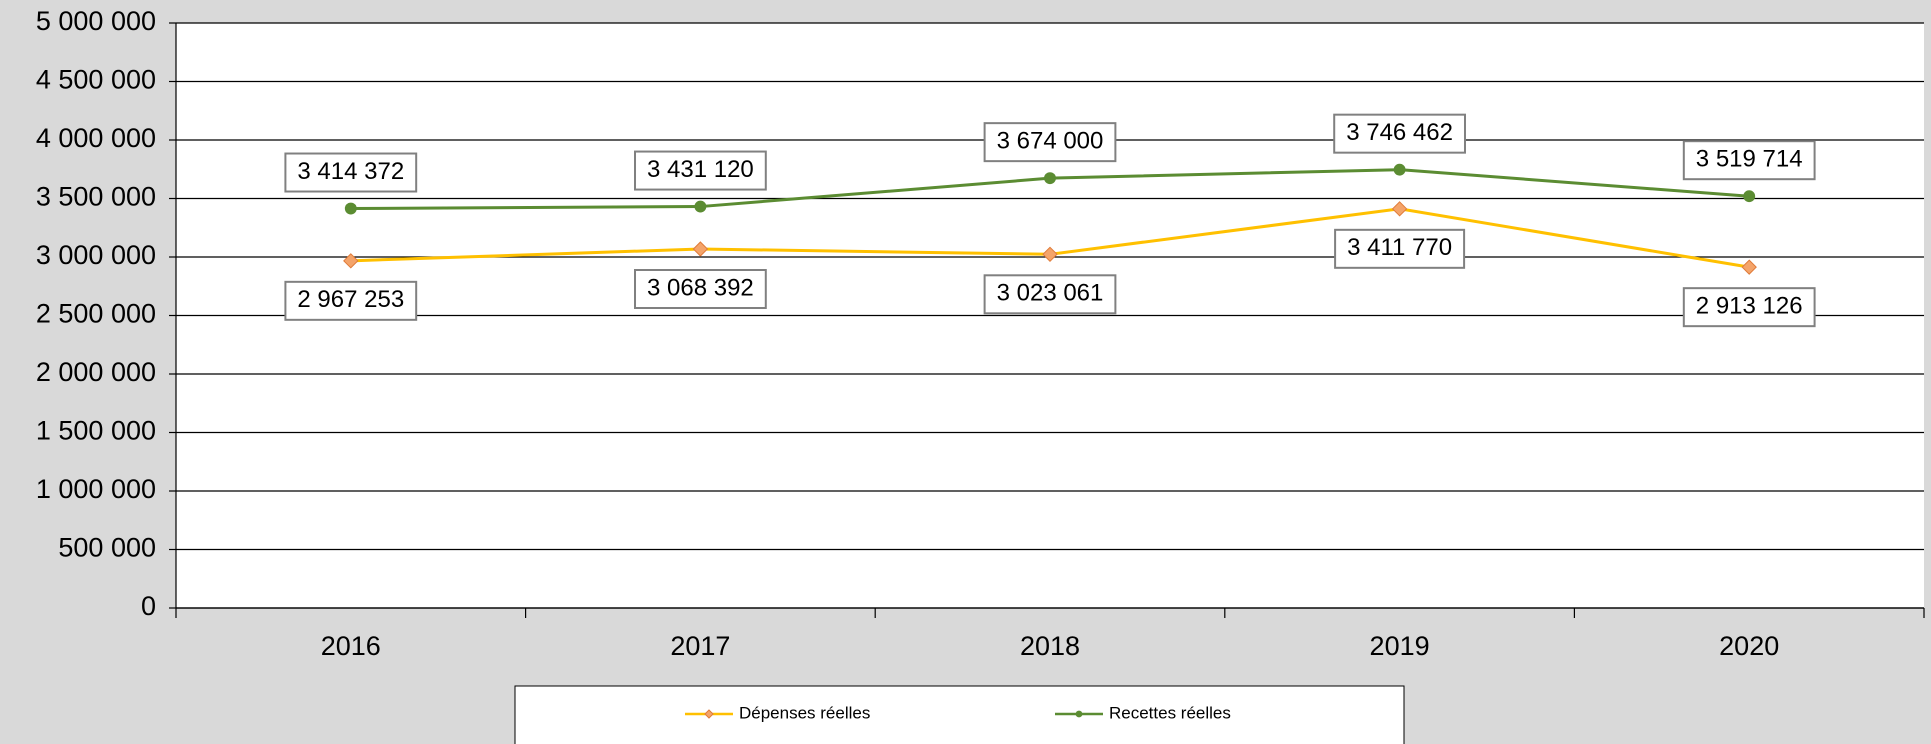 Image resolution: width=1931 pixels, height=744 pixels. I want to click on data-label: 3 746 462, so click(1399, 132).